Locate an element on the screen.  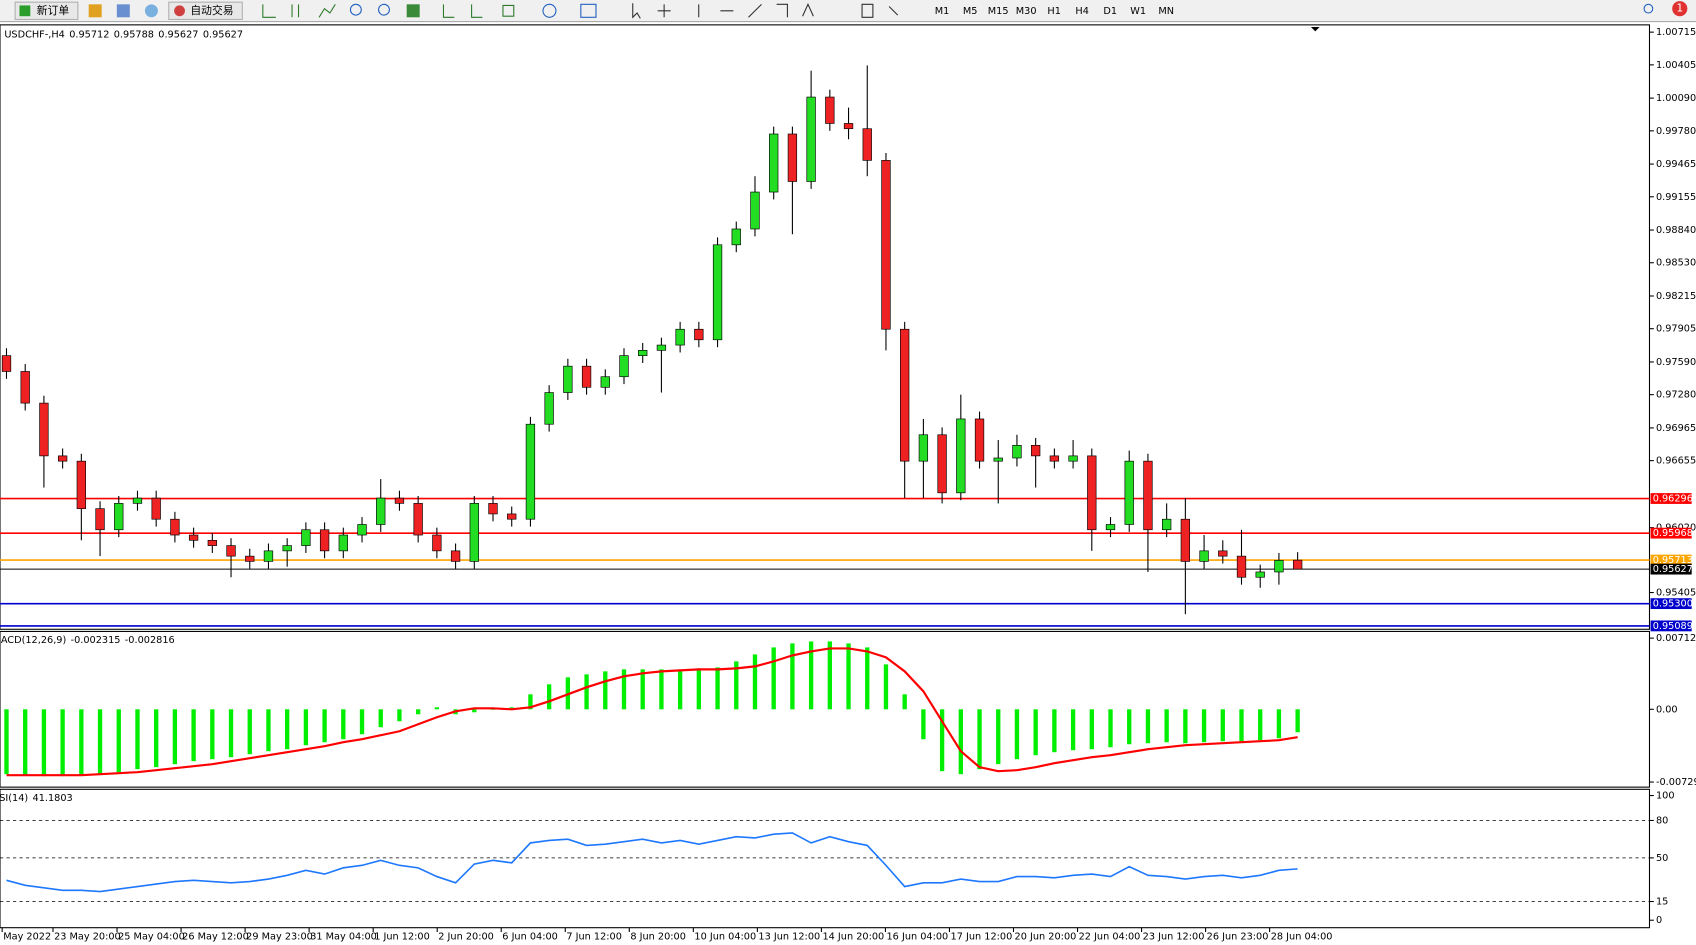
y-tick-label: 50 is located at coordinates (1662, 858).